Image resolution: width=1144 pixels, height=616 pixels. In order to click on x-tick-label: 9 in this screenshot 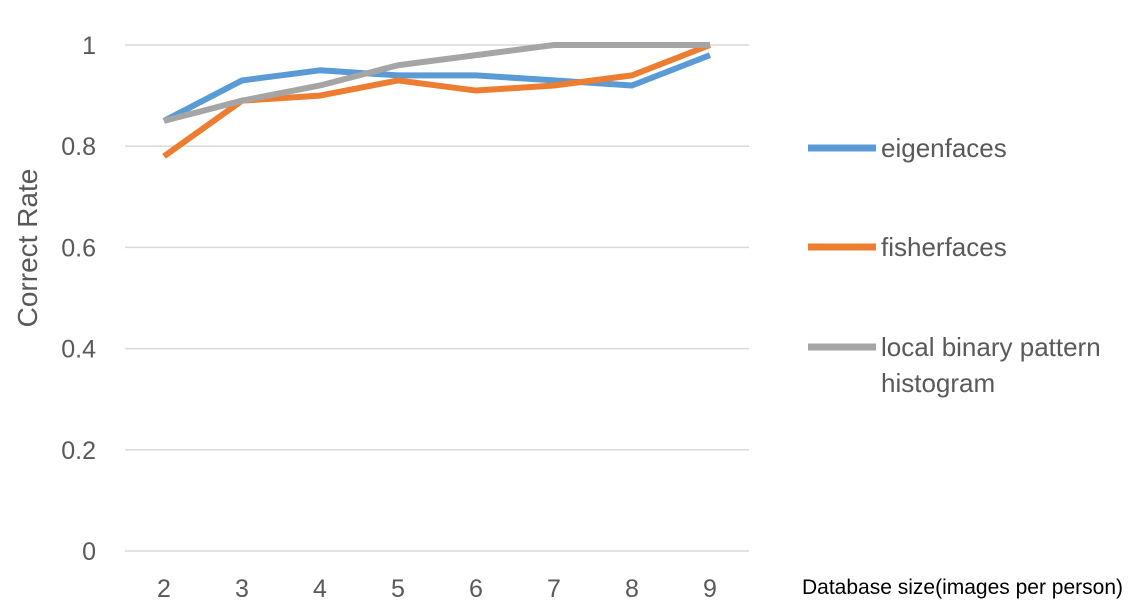, I will do `click(710, 589)`.